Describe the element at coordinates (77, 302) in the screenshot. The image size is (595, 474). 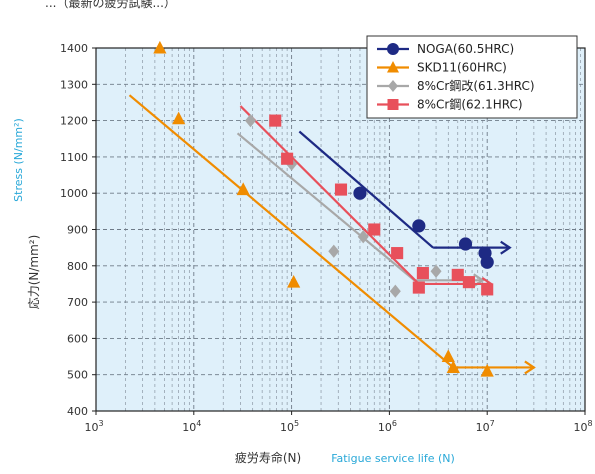
I see `y-tick-label: 700` at that location.